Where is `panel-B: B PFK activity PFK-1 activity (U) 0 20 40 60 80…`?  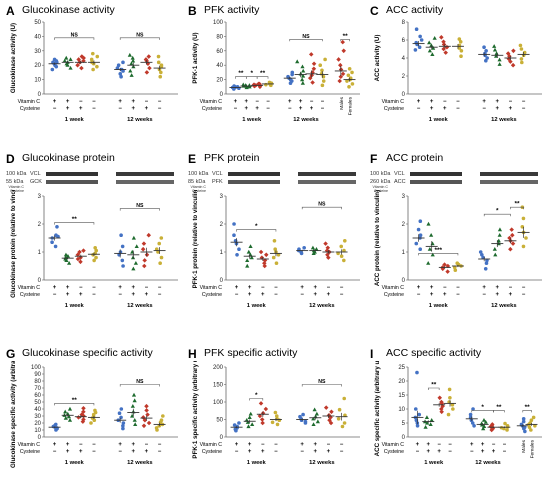 panel-B: B PFK activity PFK-1 activity (U) 0 20 40 60 80… is located at coordinates (276, 72).